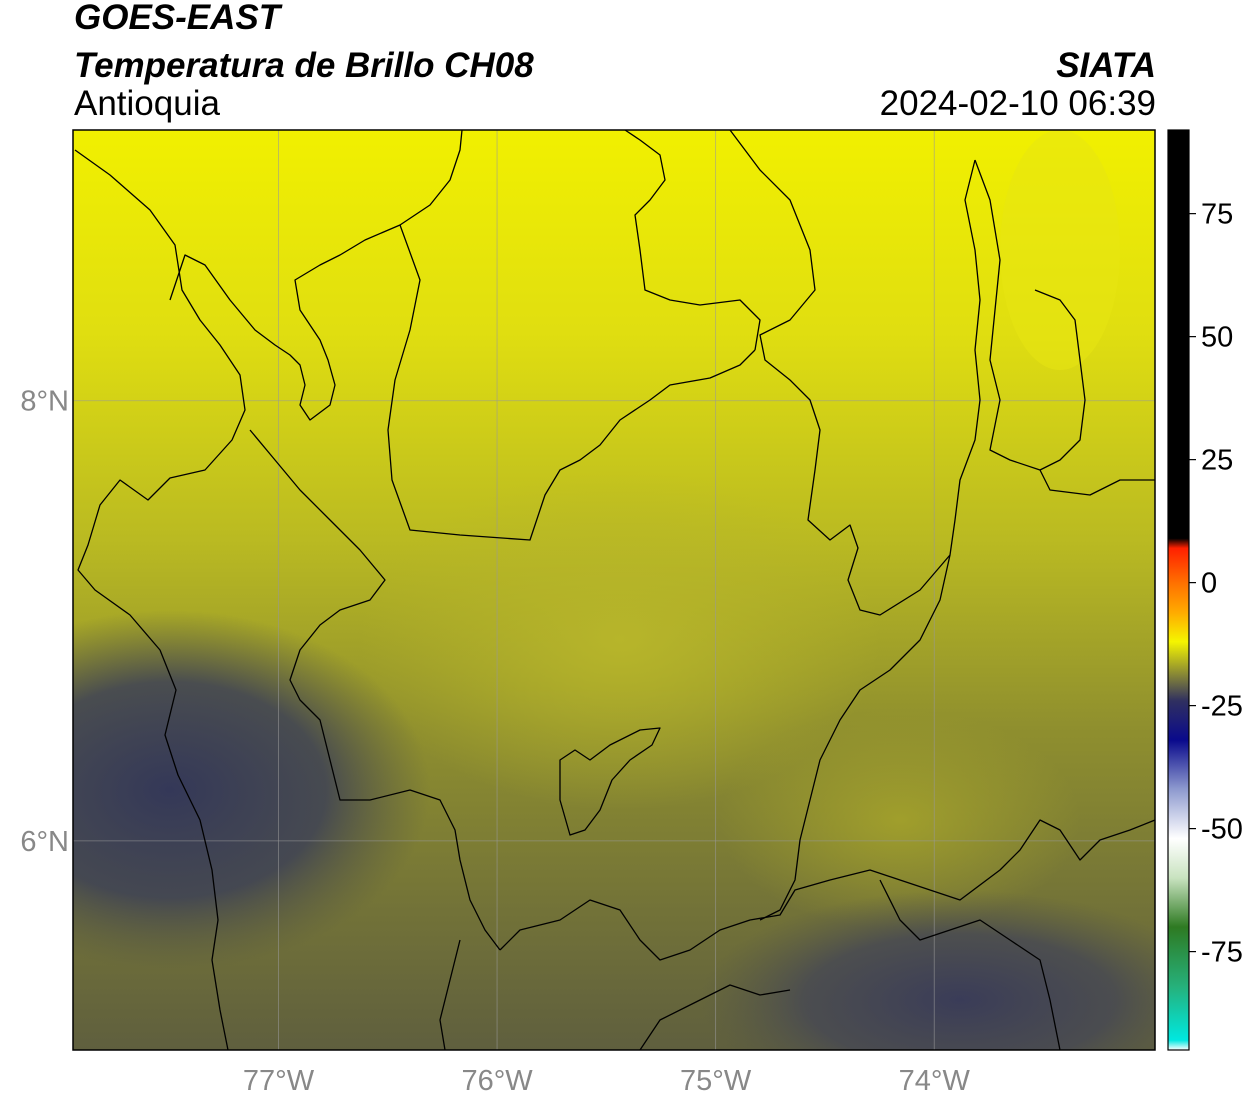 This screenshot has height=1099, width=1252. What do you see at coordinates (44, 842) in the screenshot?
I see `lat-label: 6°N` at bounding box center [44, 842].